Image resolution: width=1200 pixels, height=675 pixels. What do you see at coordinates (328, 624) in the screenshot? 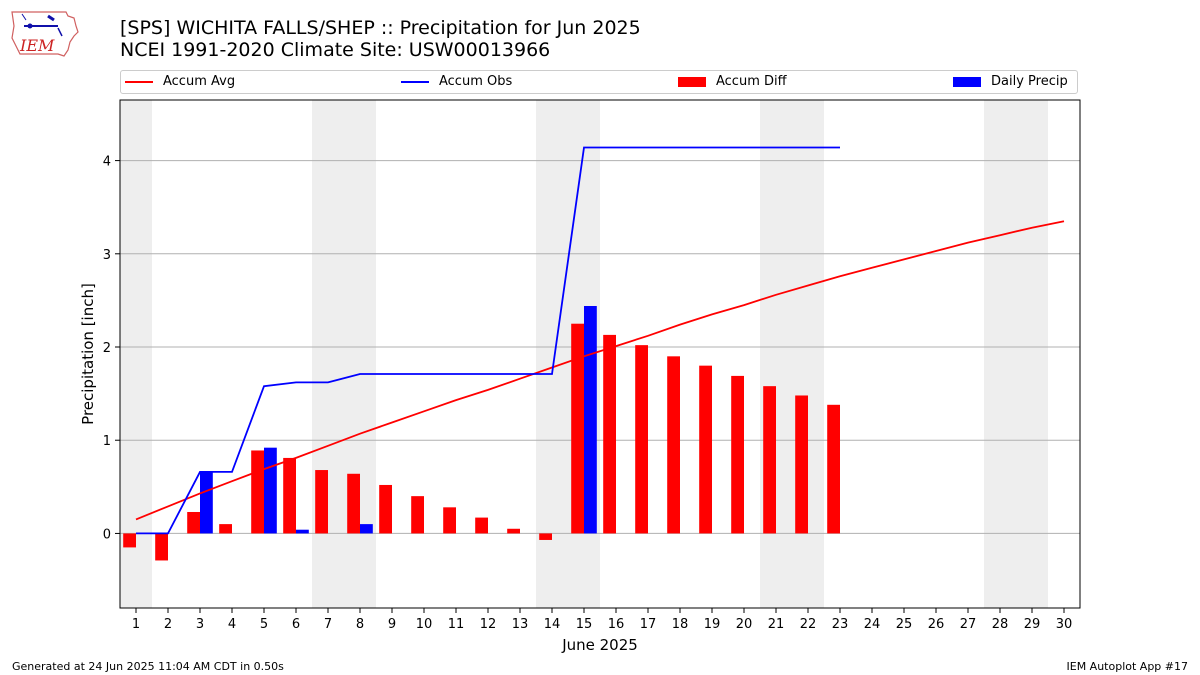
I see `xtick-label-7: 7` at bounding box center [328, 624].